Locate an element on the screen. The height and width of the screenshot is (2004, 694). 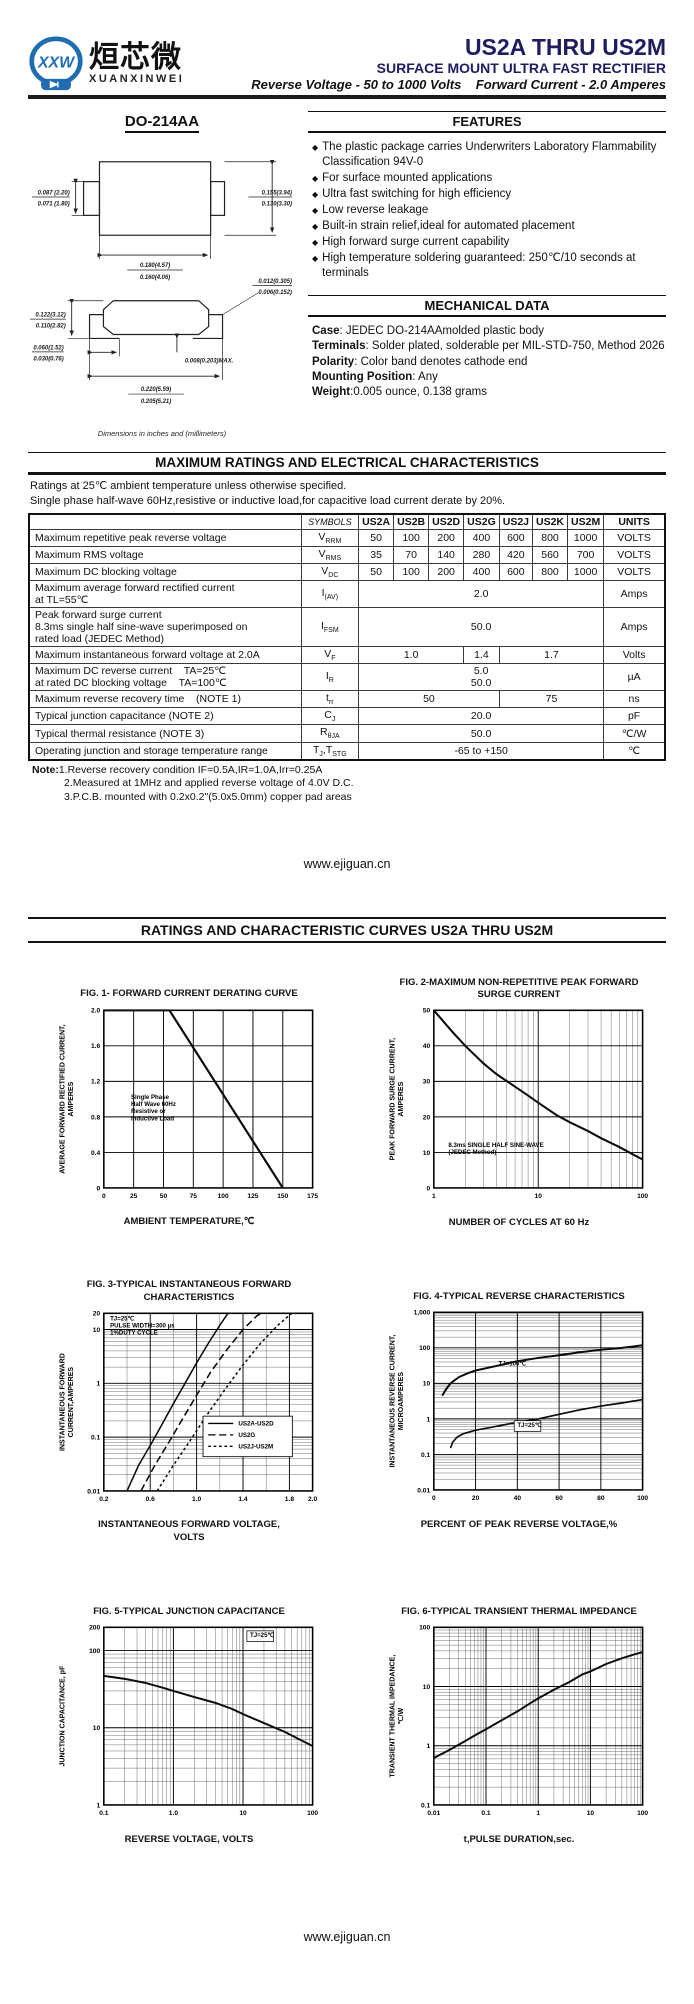
mechanical-data-label: Mounting Position is located at coordinates (362, 376).